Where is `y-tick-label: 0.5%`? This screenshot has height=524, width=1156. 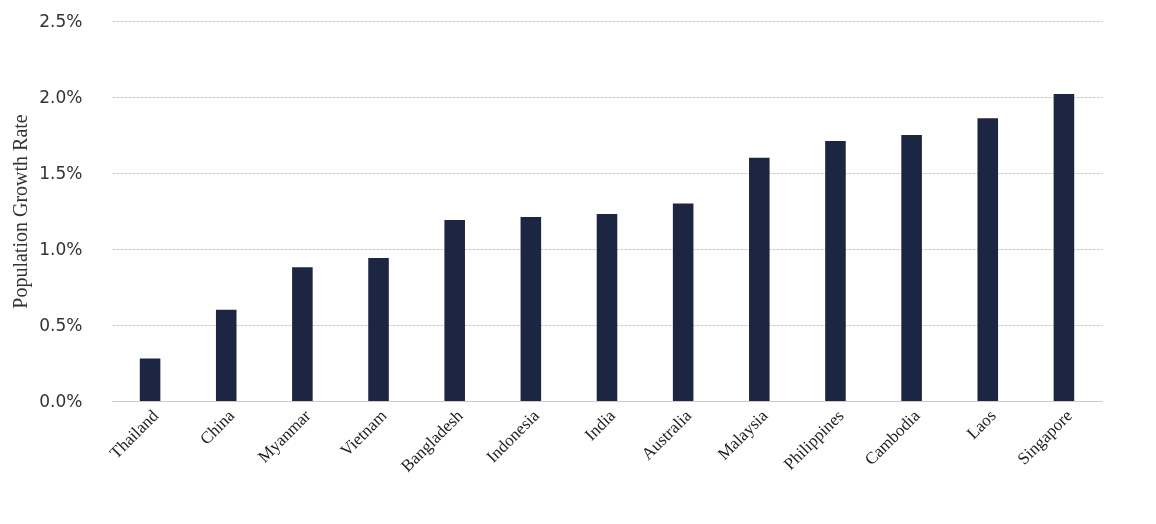
y-tick-label: 0.5% is located at coordinates (61, 324).